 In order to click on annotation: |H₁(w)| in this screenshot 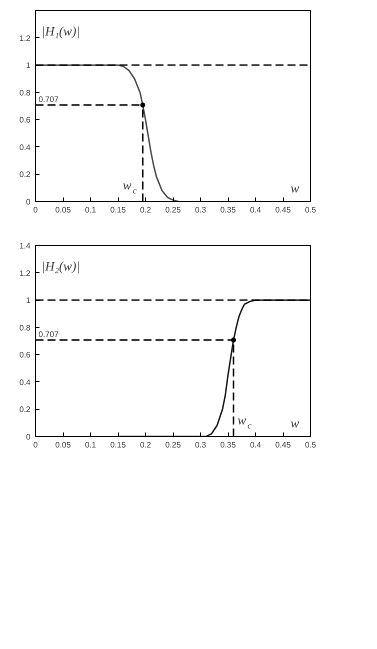, I will do `click(61, 31)`.